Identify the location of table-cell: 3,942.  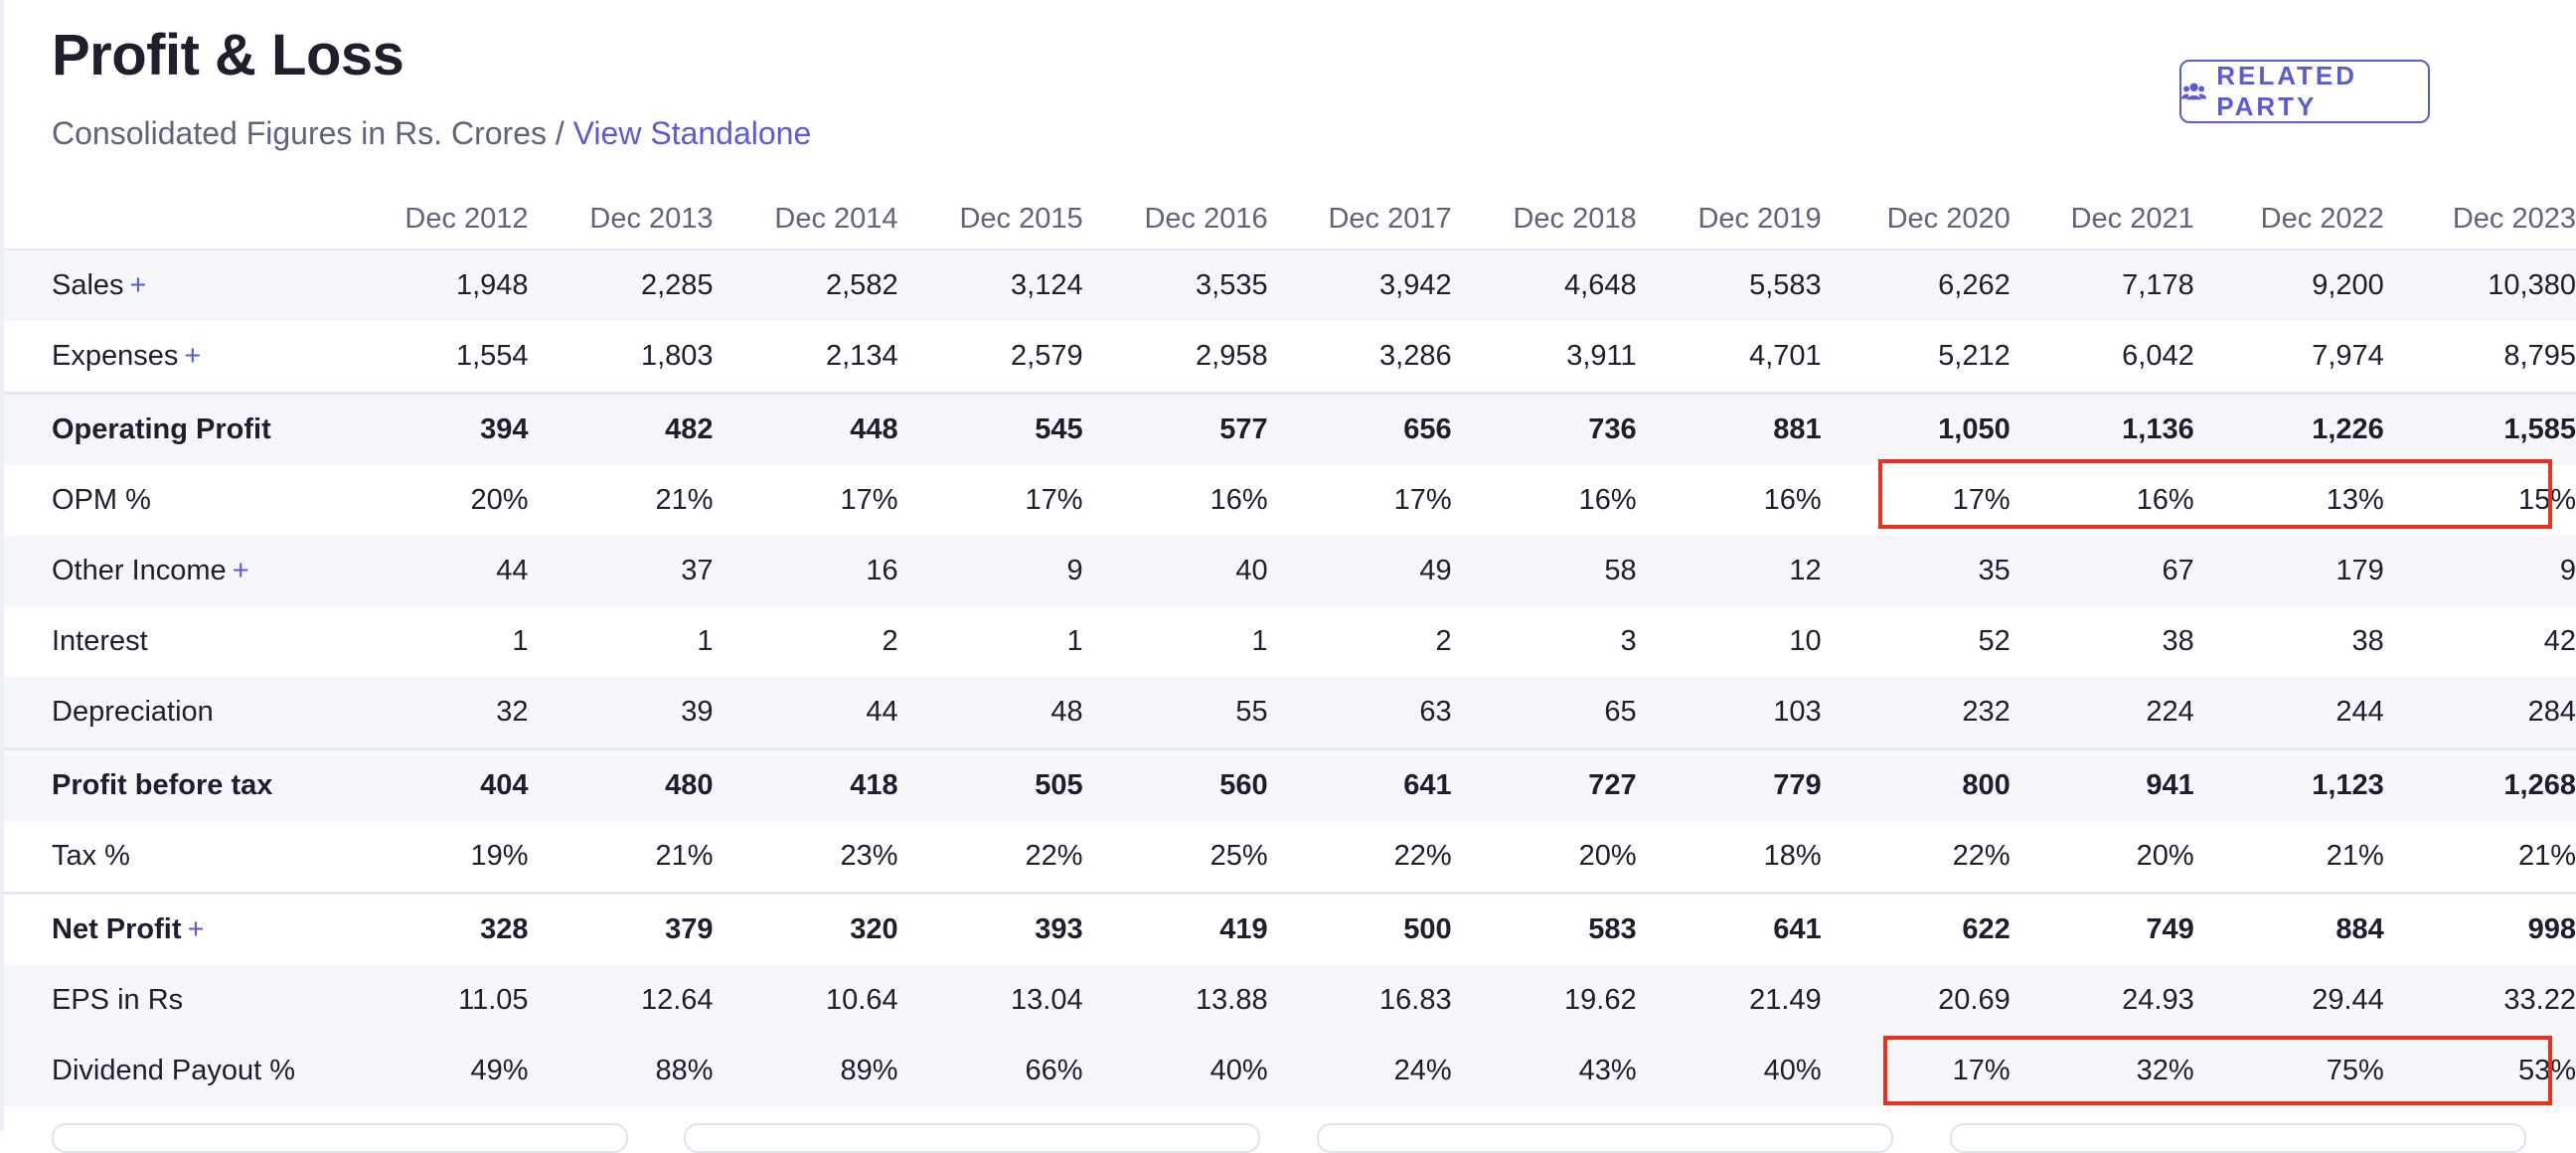
(1359, 285).